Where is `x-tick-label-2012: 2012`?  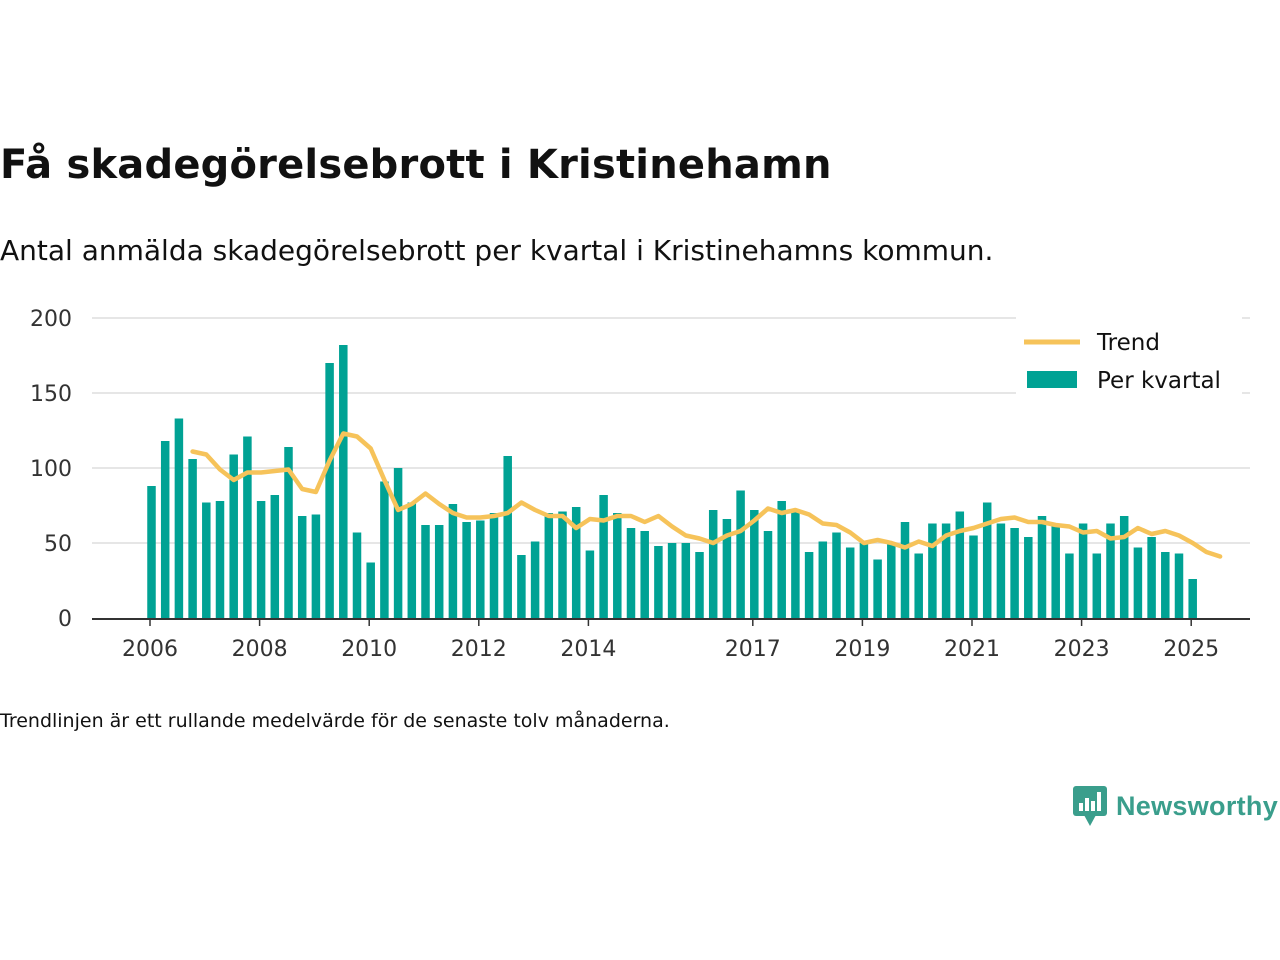
x-tick-label-2012: 2012 is located at coordinates (479, 649).